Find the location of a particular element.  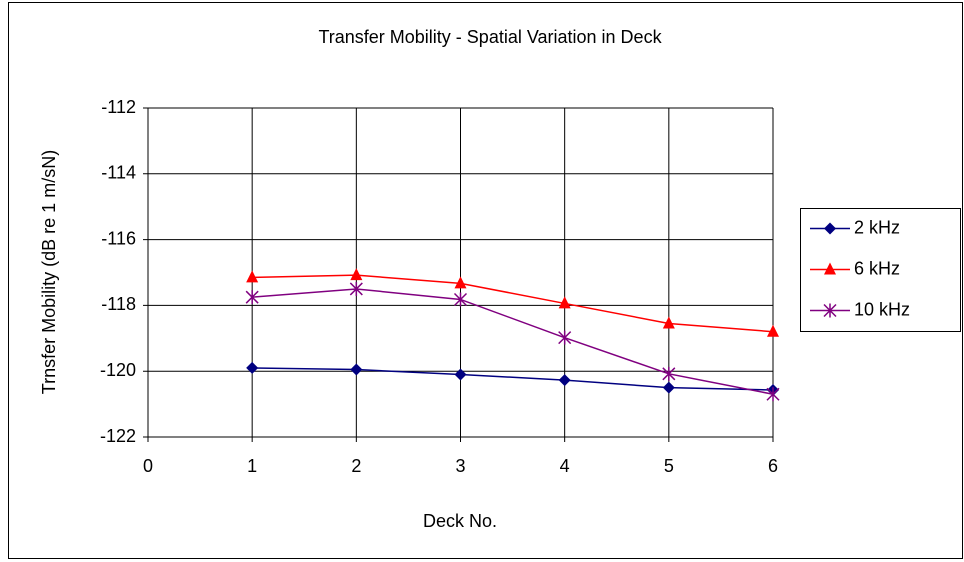

legend-label: 2 kHz is located at coordinates (877, 227).